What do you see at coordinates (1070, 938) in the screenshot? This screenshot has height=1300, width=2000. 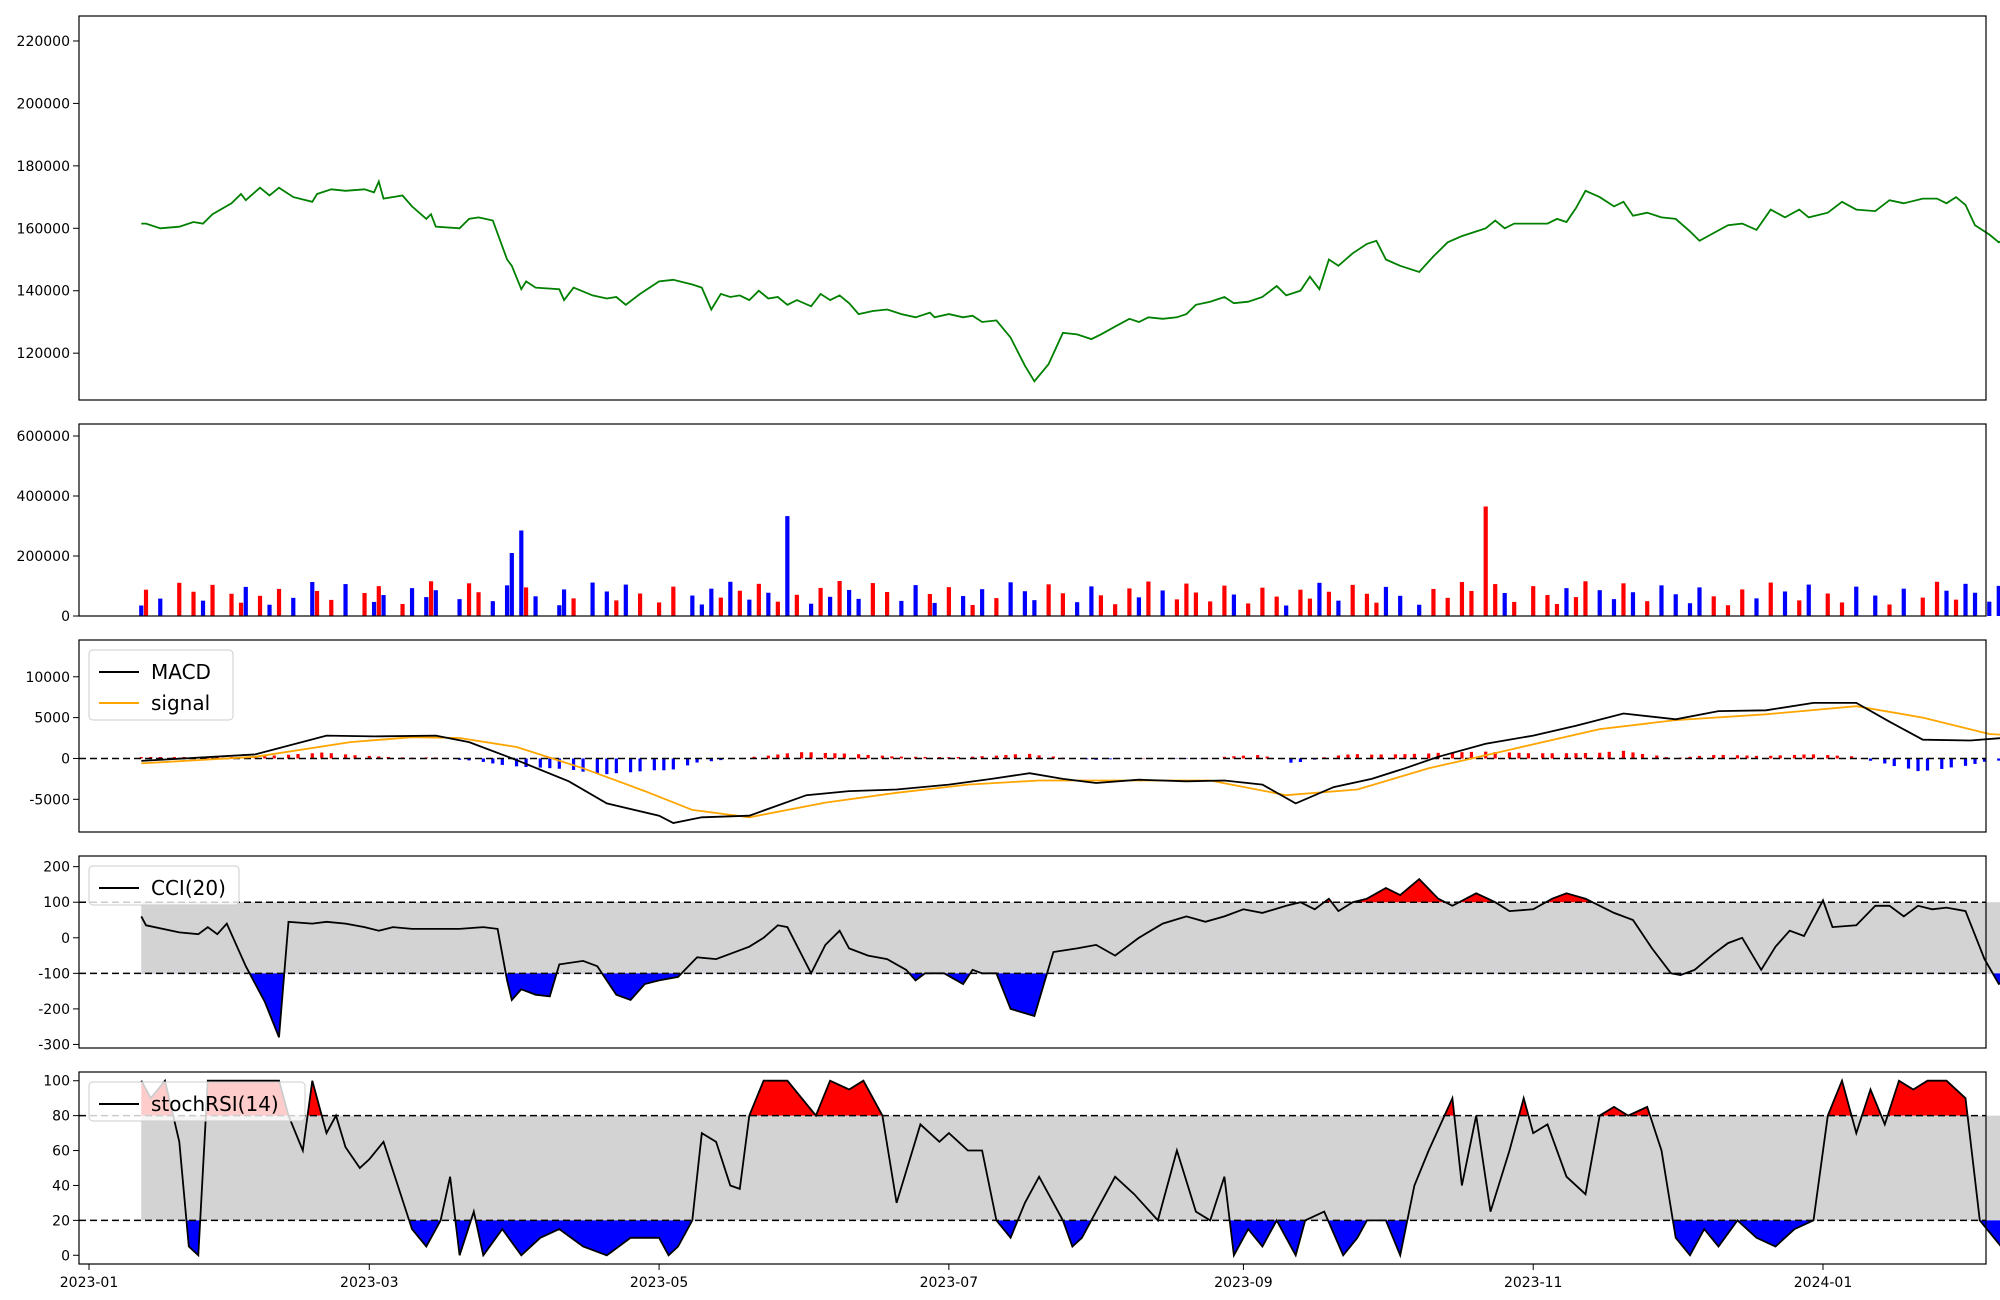 I see `cci-neutral-band` at bounding box center [1070, 938].